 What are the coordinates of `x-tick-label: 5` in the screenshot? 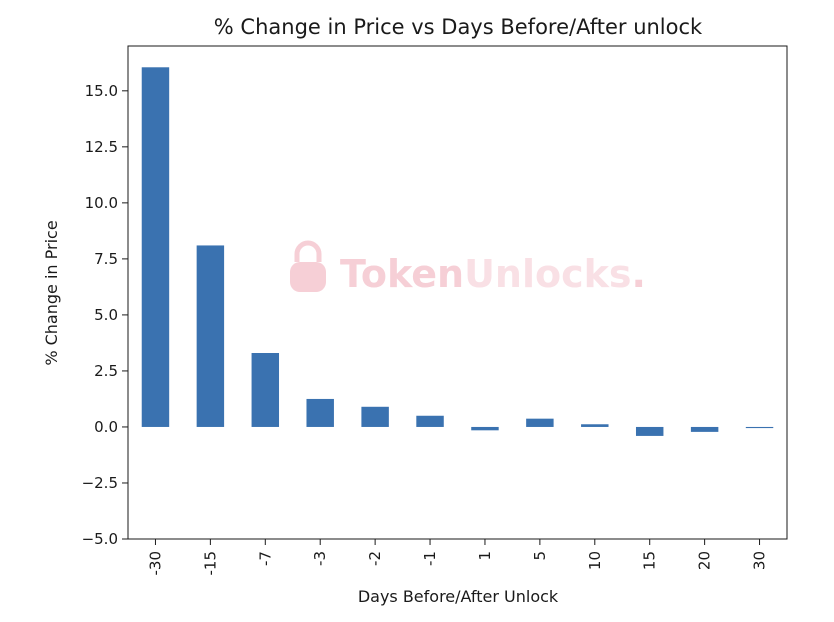 It's located at (540, 556).